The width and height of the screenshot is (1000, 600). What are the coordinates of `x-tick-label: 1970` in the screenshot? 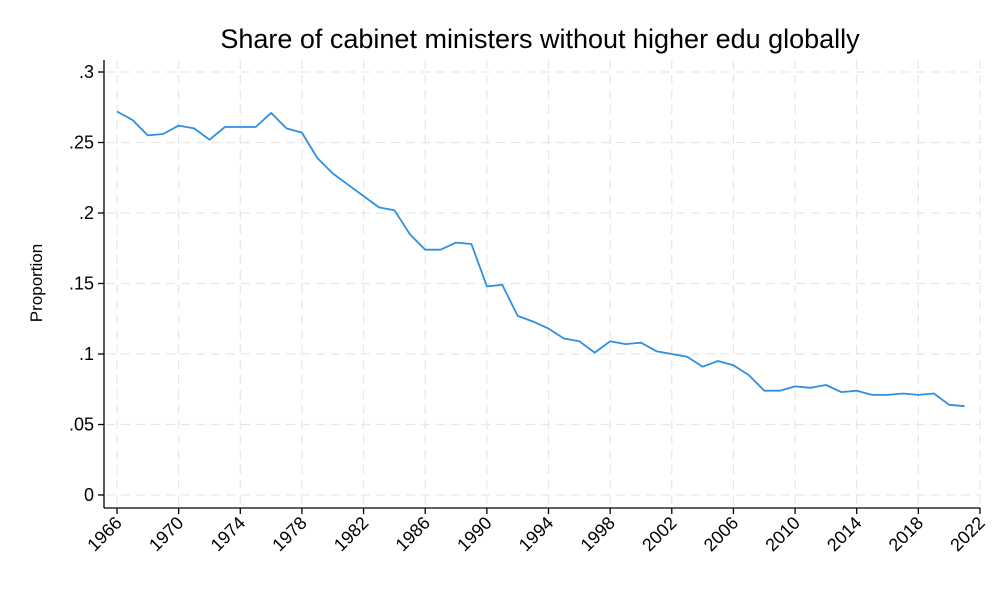 It's located at (166, 534).